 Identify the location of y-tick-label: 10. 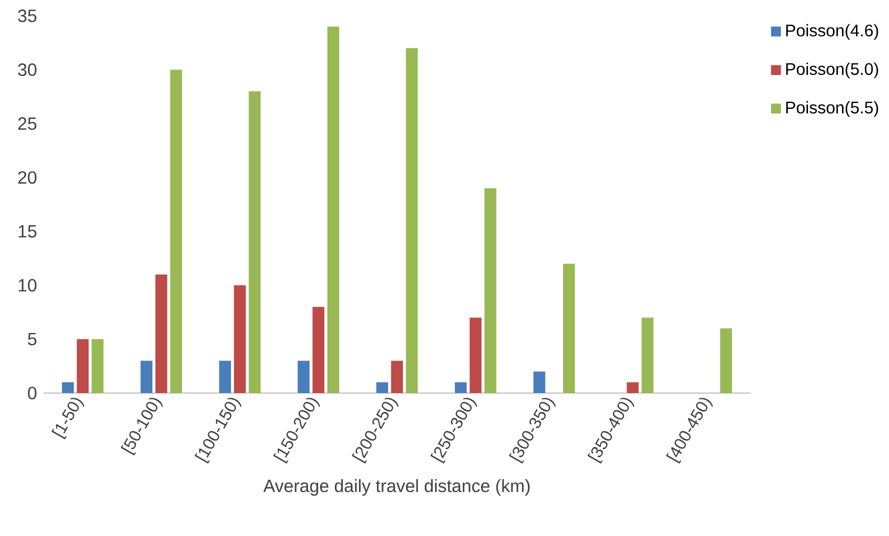
(27, 285).